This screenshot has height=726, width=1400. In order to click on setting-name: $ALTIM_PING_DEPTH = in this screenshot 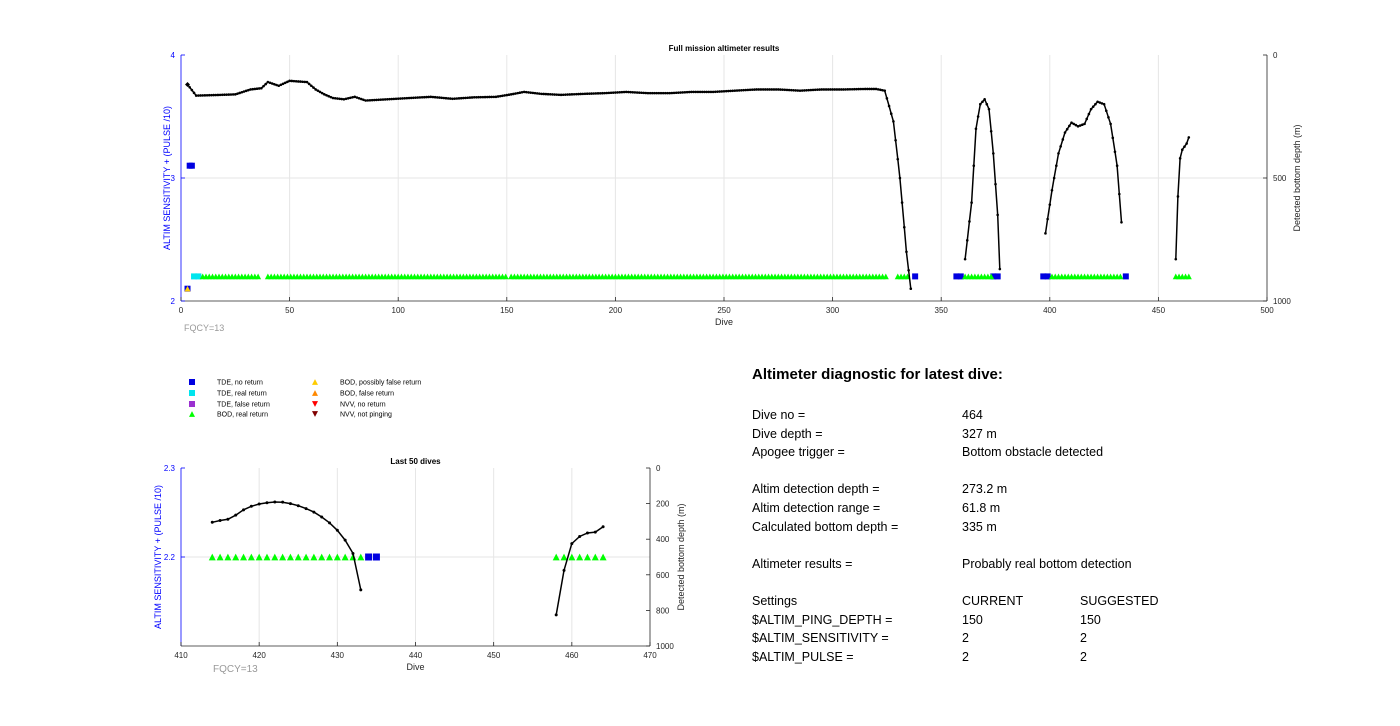, I will do `click(822, 619)`.